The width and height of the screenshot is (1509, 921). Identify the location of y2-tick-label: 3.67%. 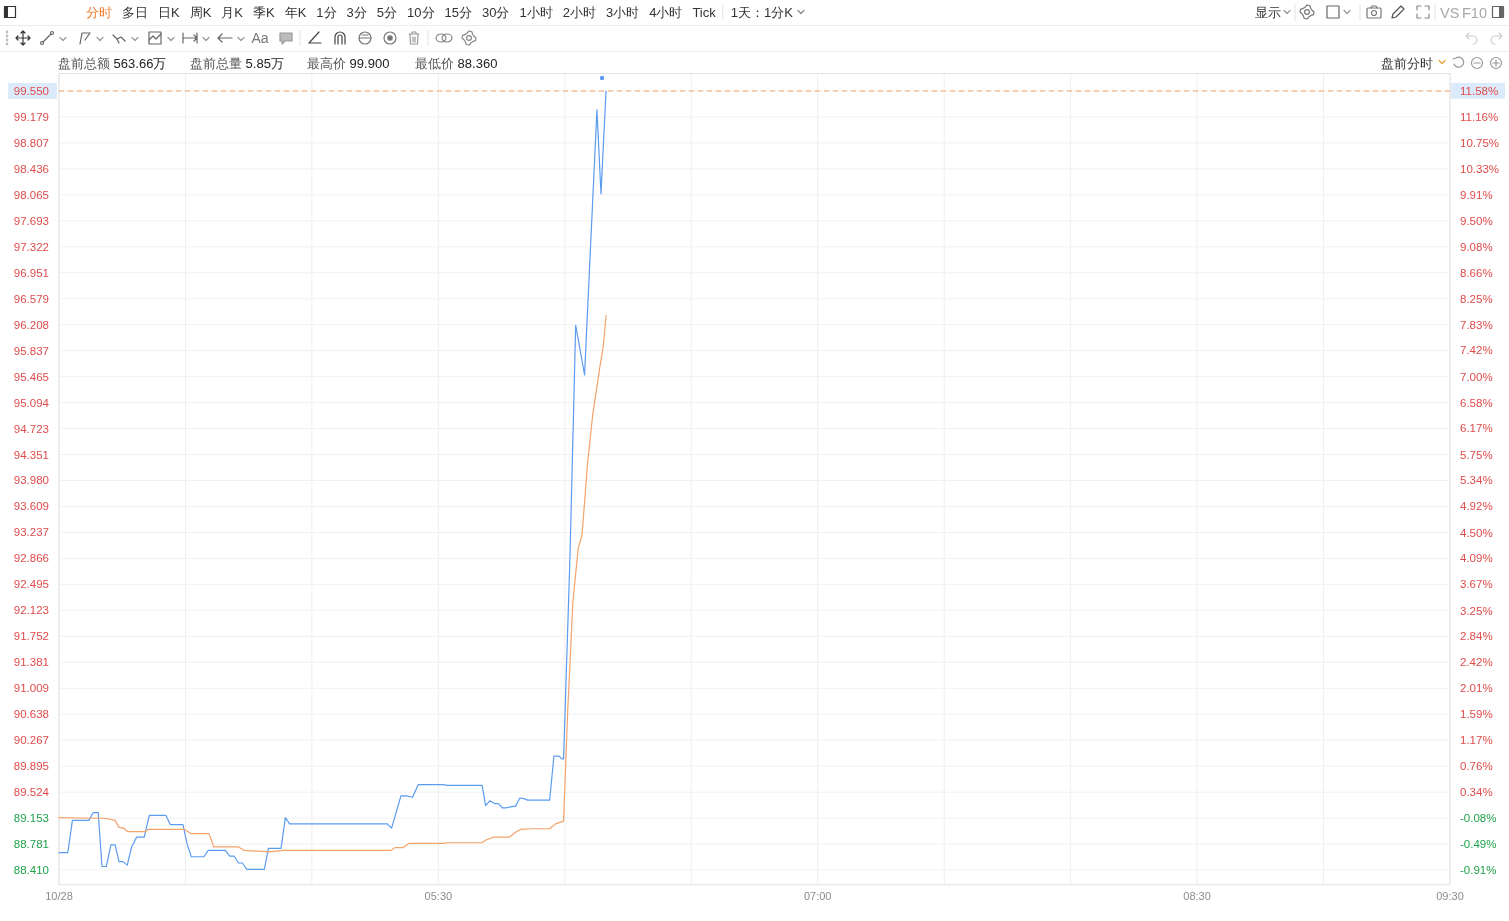
(1476, 584).